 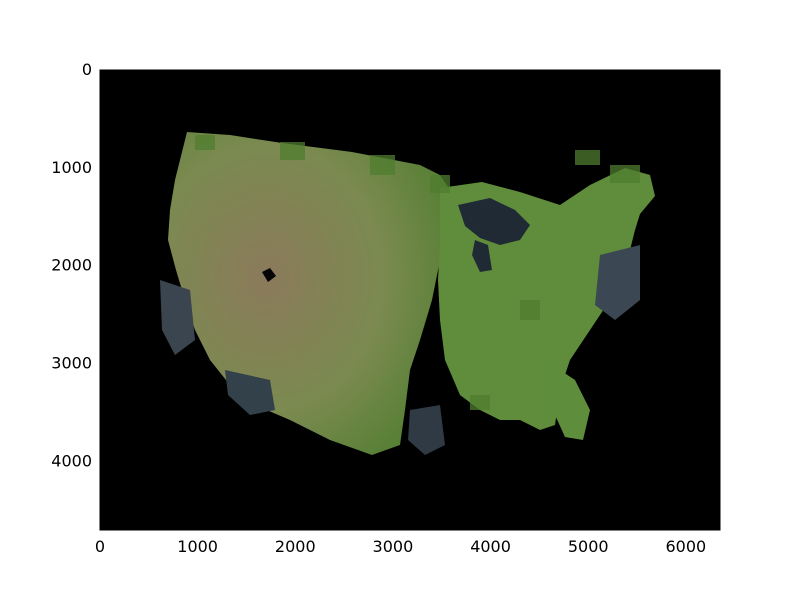 What do you see at coordinates (71, 363) in the screenshot?
I see `y-tick-label: 3000` at bounding box center [71, 363].